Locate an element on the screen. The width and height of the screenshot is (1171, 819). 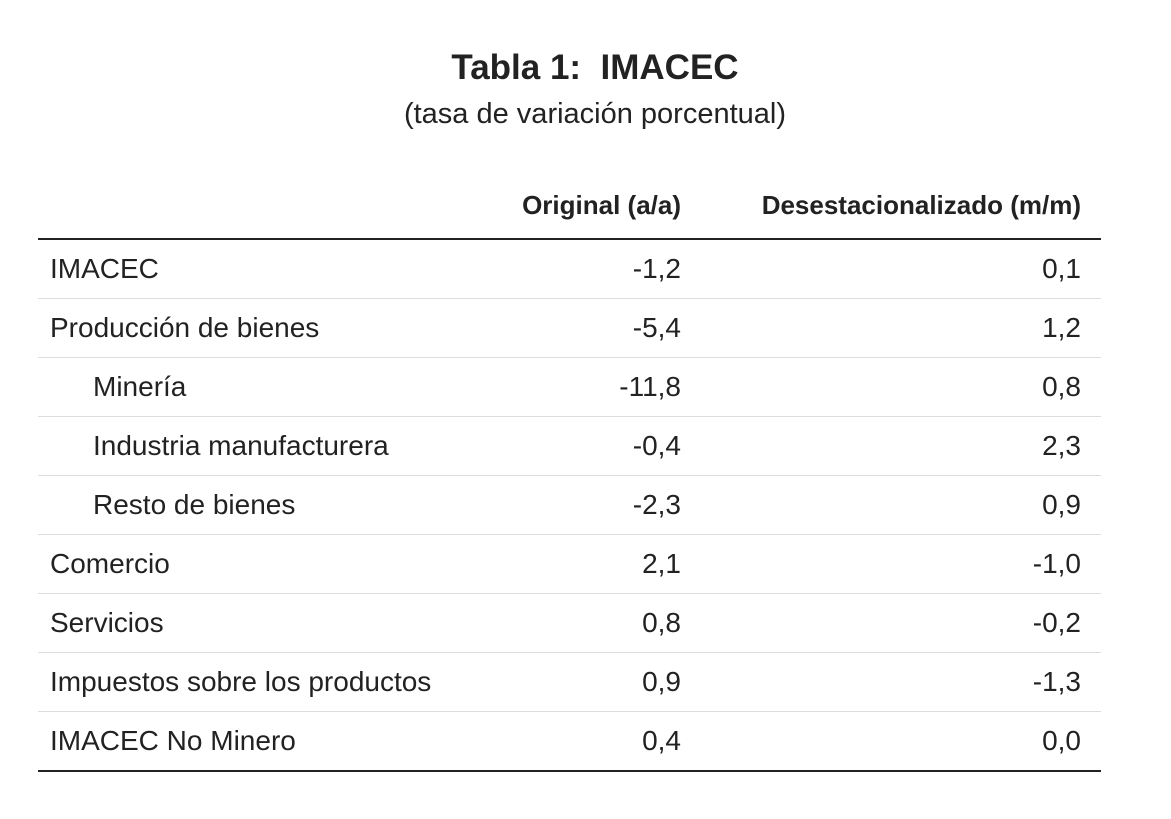
cell-value: -5,4 is located at coordinates (650, 328).